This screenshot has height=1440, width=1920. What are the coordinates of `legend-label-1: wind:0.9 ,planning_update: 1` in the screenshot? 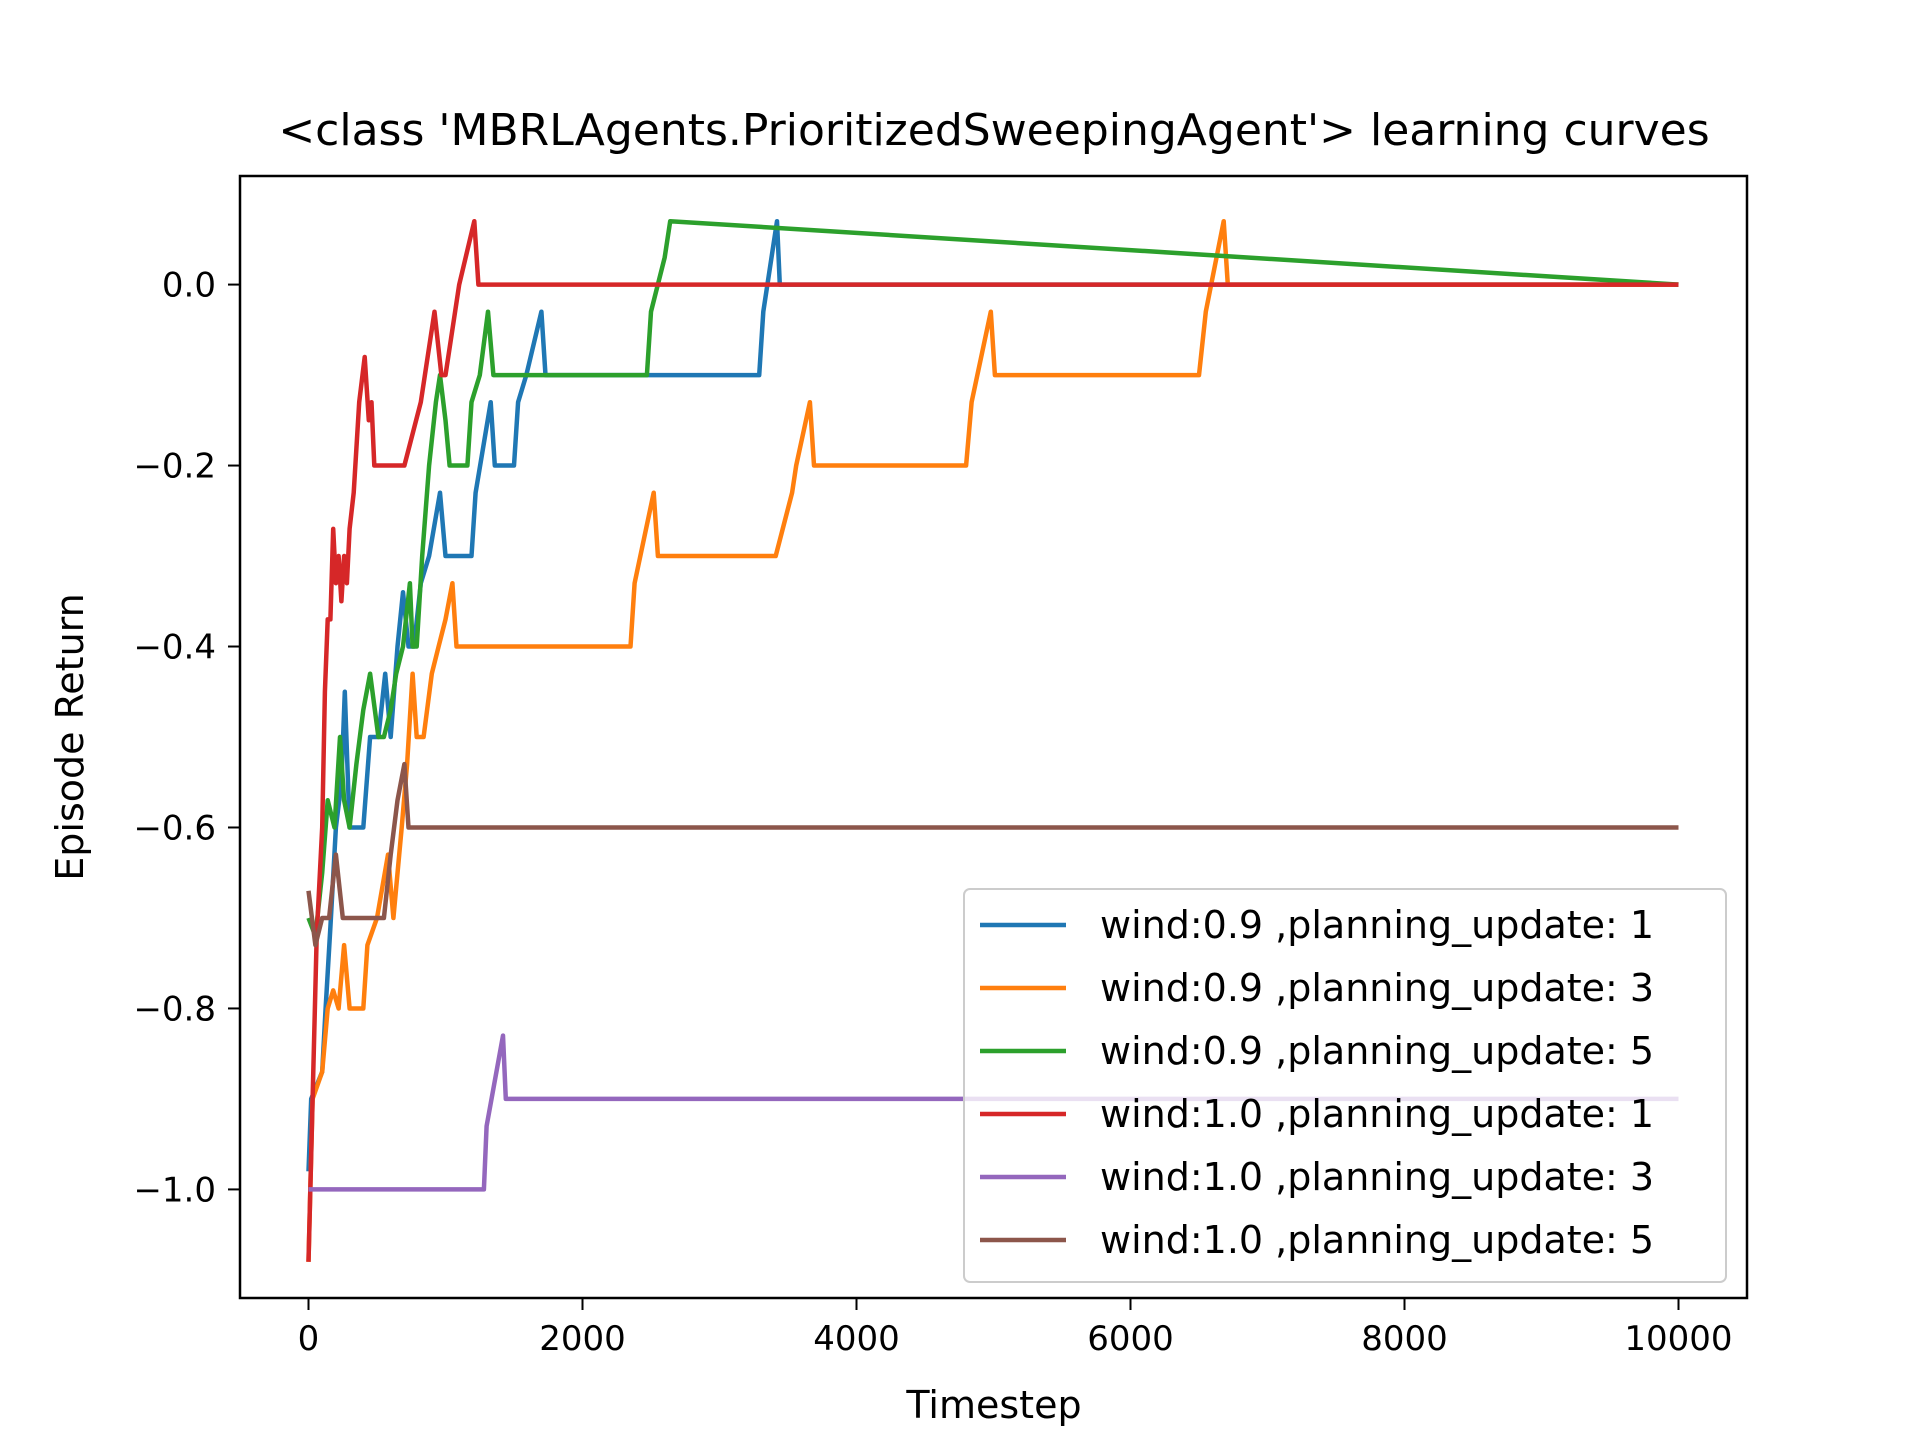 It's located at (1377, 925).